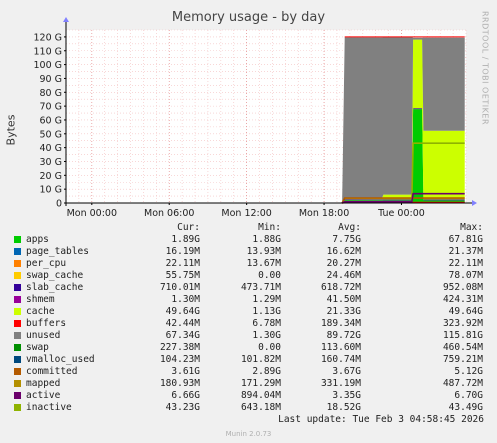 The width and height of the screenshot is (497, 443). What do you see at coordinates (179, 383) in the screenshot?
I see `legend-cur-value: 180.93M` at bounding box center [179, 383].